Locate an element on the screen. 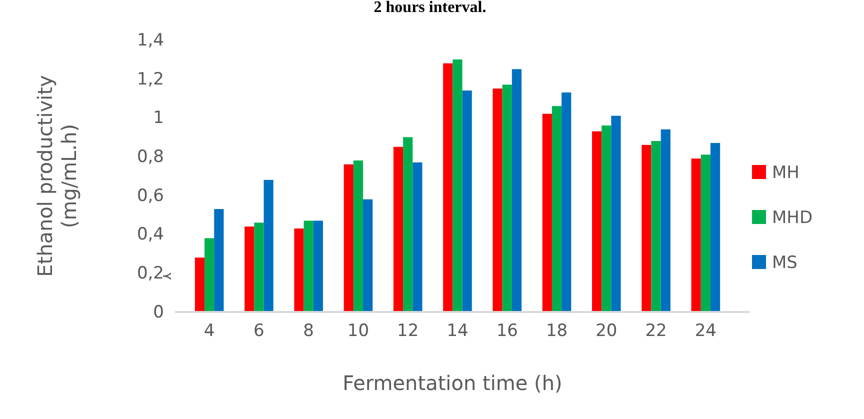 Image resolution: width=864 pixels, height=419 pixels. y-tick-label: 0,2 is located at coordinates (150, 274).